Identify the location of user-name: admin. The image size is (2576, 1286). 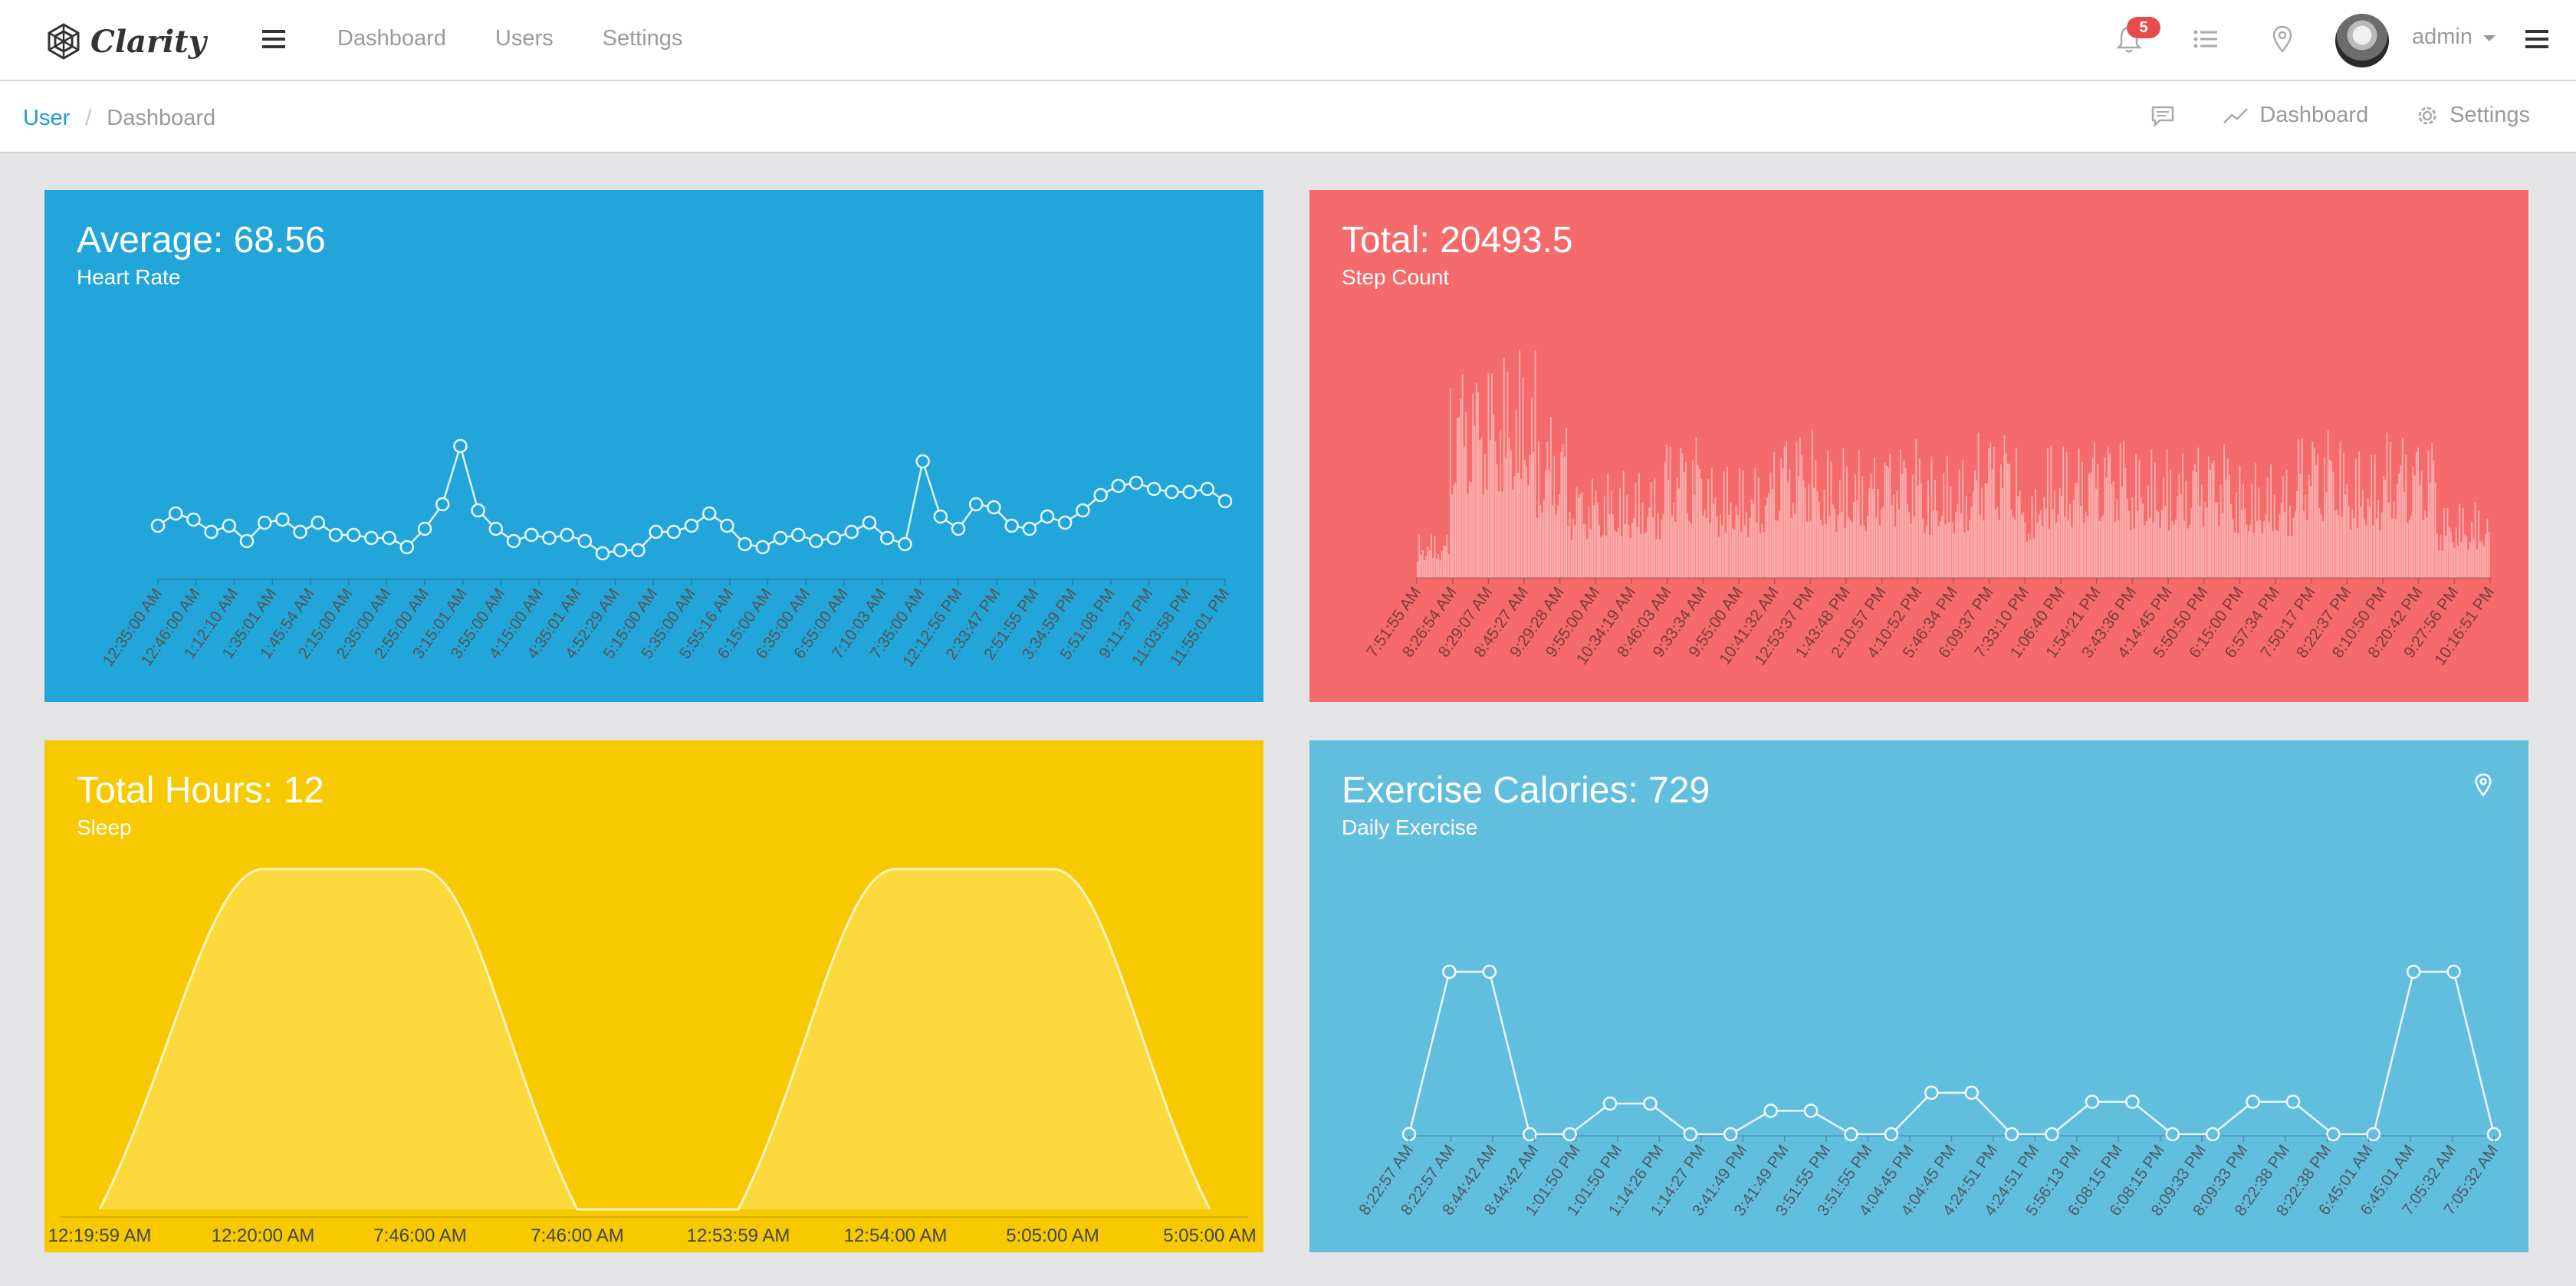
(2442, 37).